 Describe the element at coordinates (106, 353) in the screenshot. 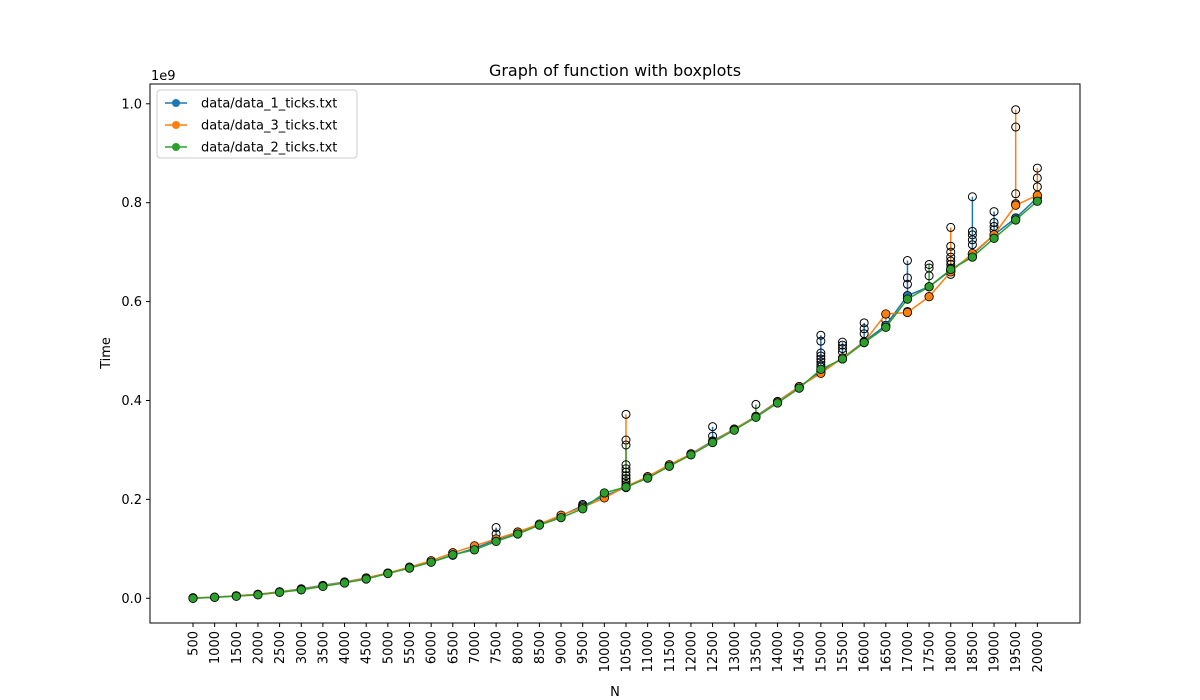

I see `y-axis-label: Time` at that location.